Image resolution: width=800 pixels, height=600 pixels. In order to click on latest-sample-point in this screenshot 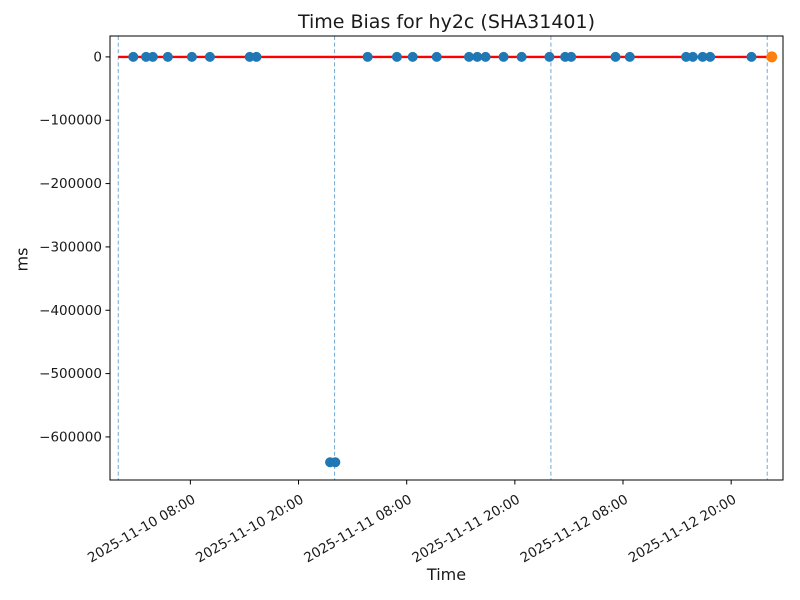, I will do `click(772, 57)`.